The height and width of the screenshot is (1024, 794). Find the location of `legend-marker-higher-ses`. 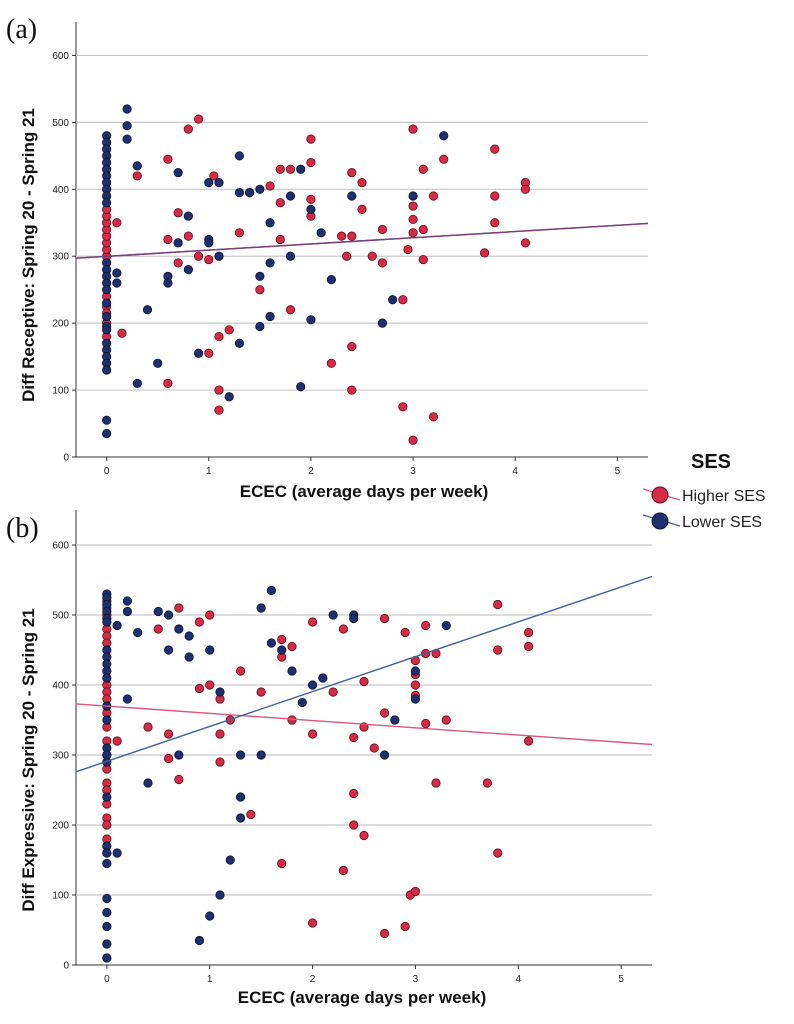

legend-marker-higher-ses is located at coordinates (660, 495).